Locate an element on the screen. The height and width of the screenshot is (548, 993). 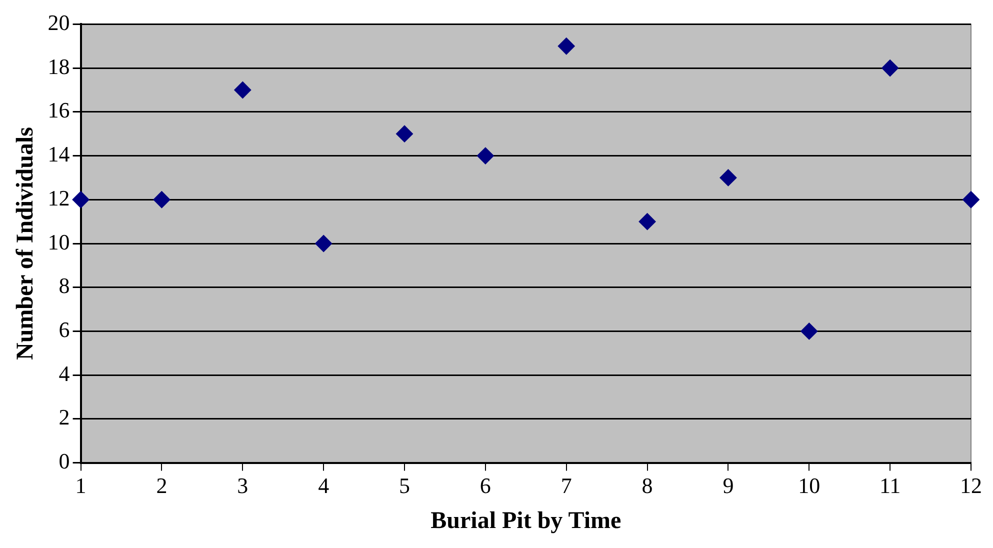
x-tick-label: 12 is located at coordinates (971, 485).